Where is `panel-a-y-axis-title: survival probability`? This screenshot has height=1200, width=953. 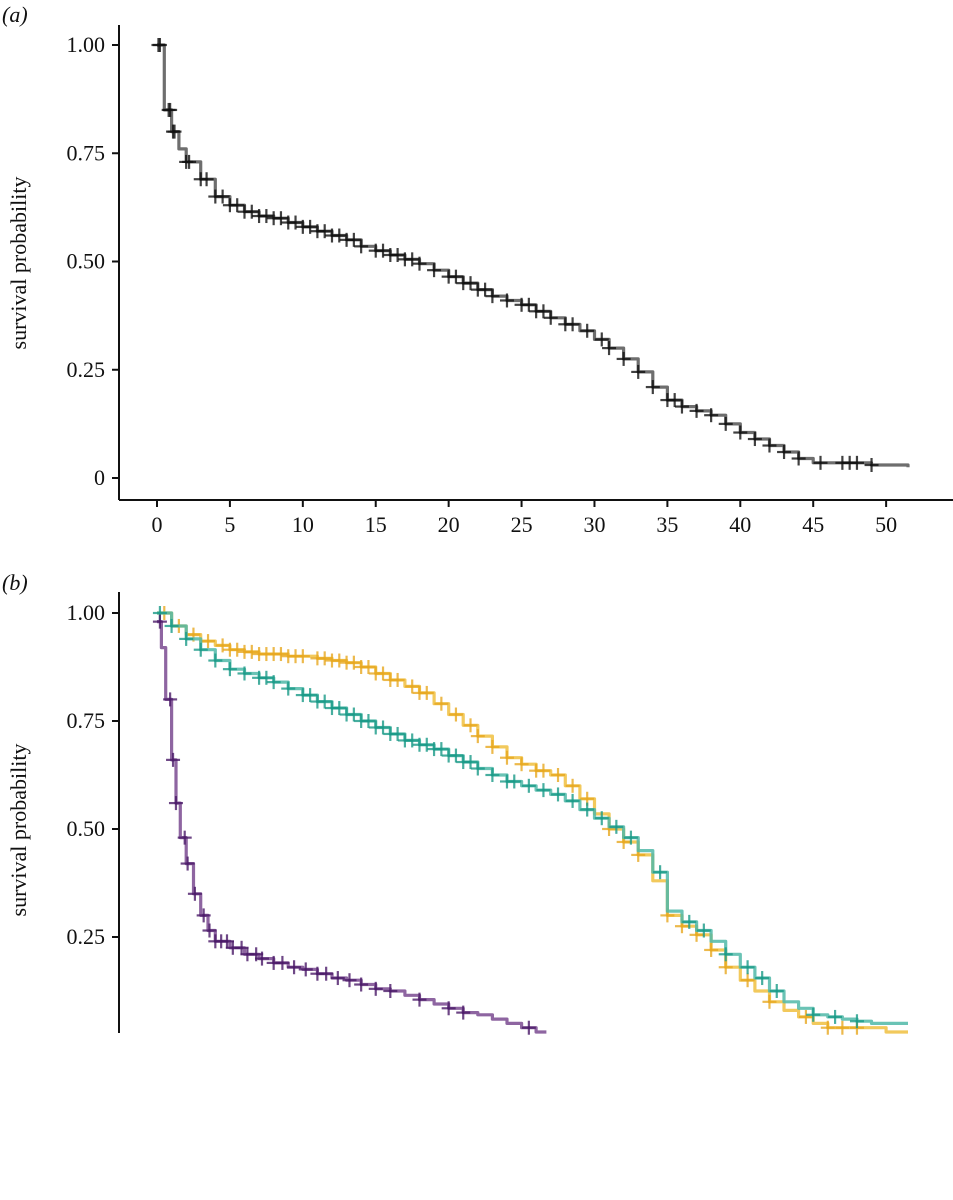
panel-a-y-axis-title: survival probability is located at coordinates (18, 263).